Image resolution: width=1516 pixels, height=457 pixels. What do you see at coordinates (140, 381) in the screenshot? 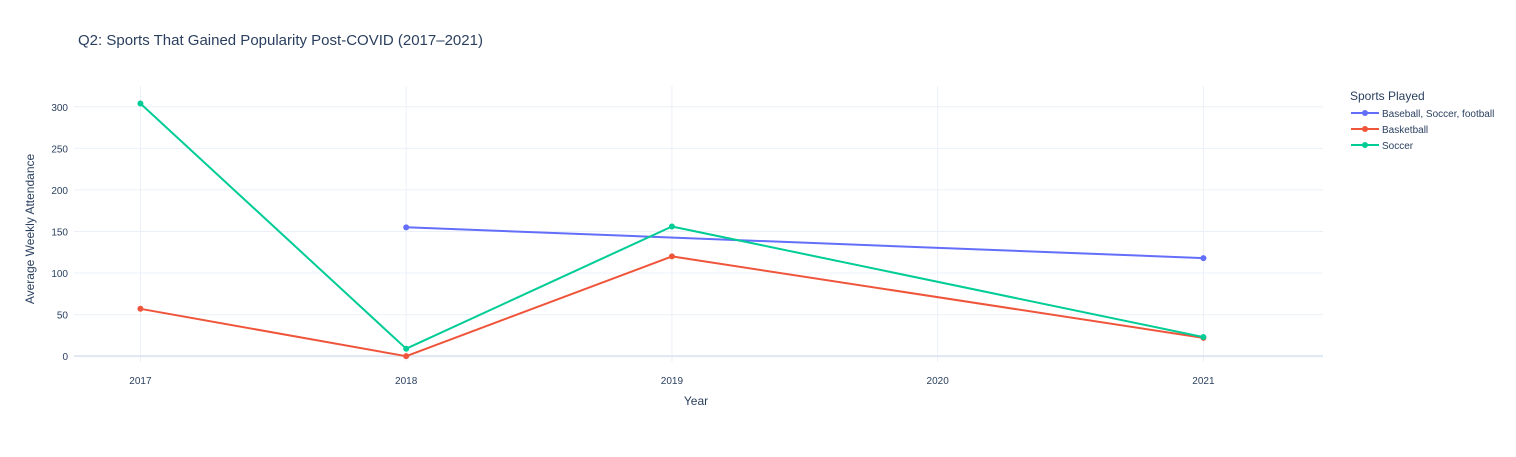
I see `x-tick-label: 2017` at bounding box center [140, 381].